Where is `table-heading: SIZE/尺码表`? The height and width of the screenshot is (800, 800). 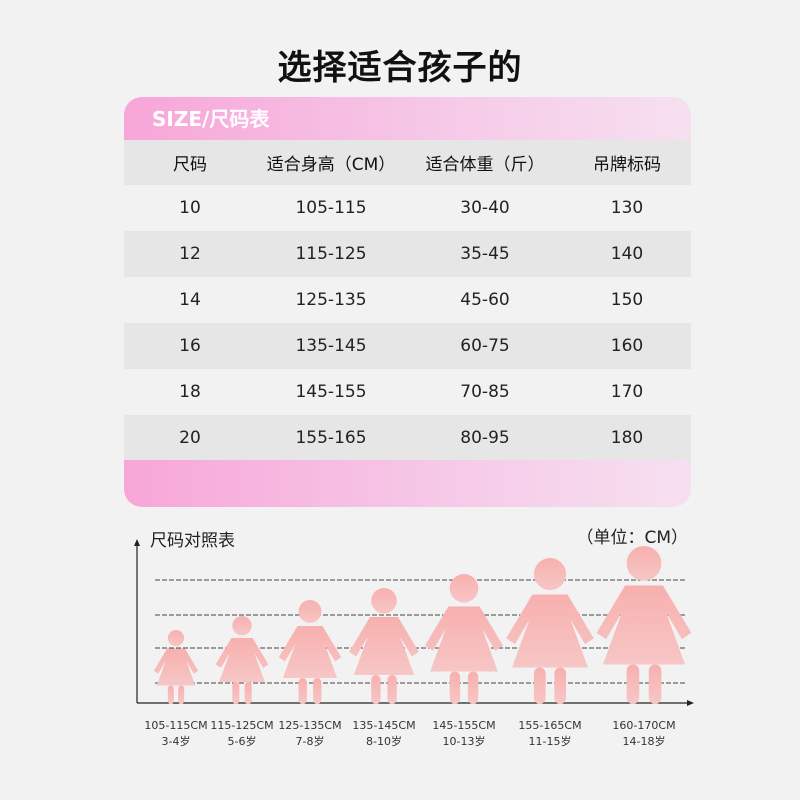
table-heading: SIZE/尺码表 is located at coordinates (407, 118).